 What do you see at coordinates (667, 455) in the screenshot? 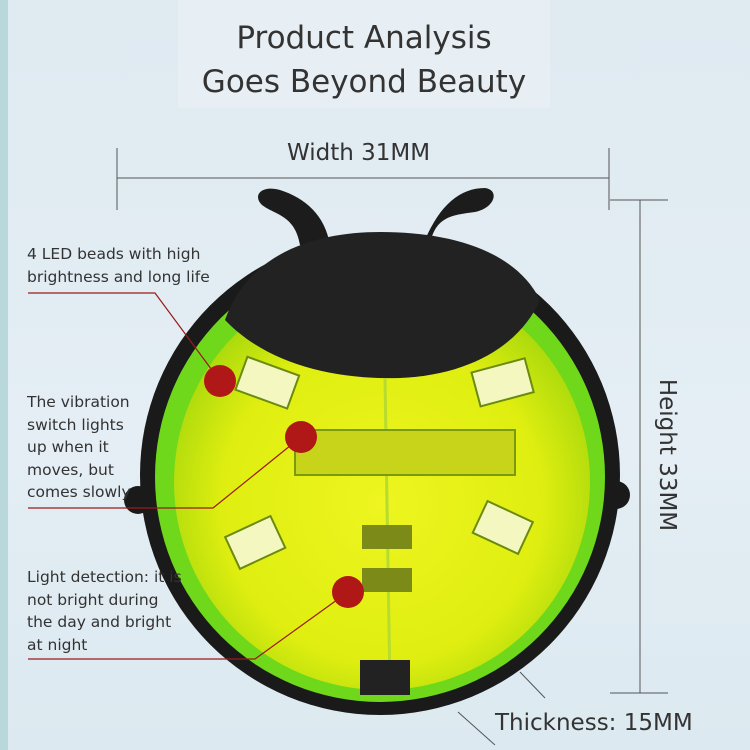
I see `height-label: Height 33MM` at bounding box center [667, 455].